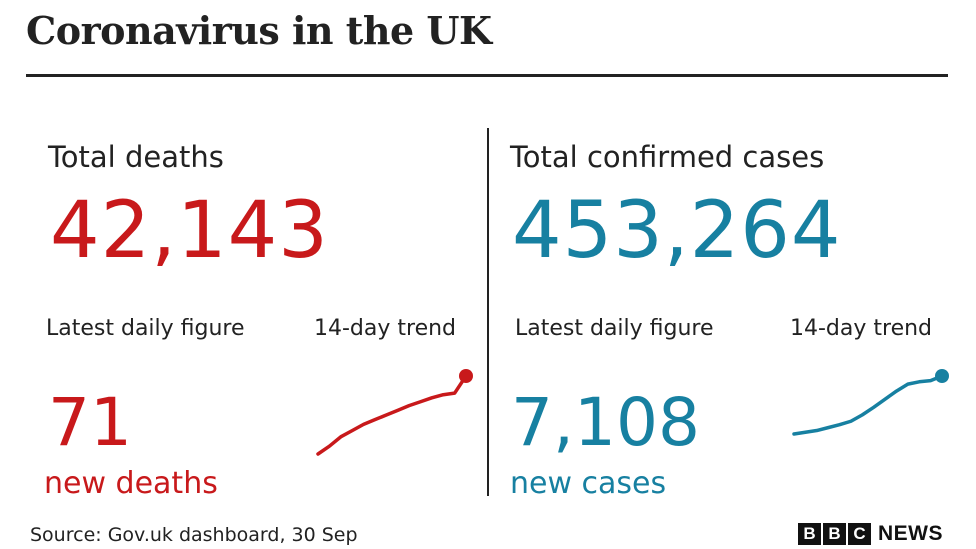  I want to click on bbc-news-wordmark: NEWS, so click(910, 533).